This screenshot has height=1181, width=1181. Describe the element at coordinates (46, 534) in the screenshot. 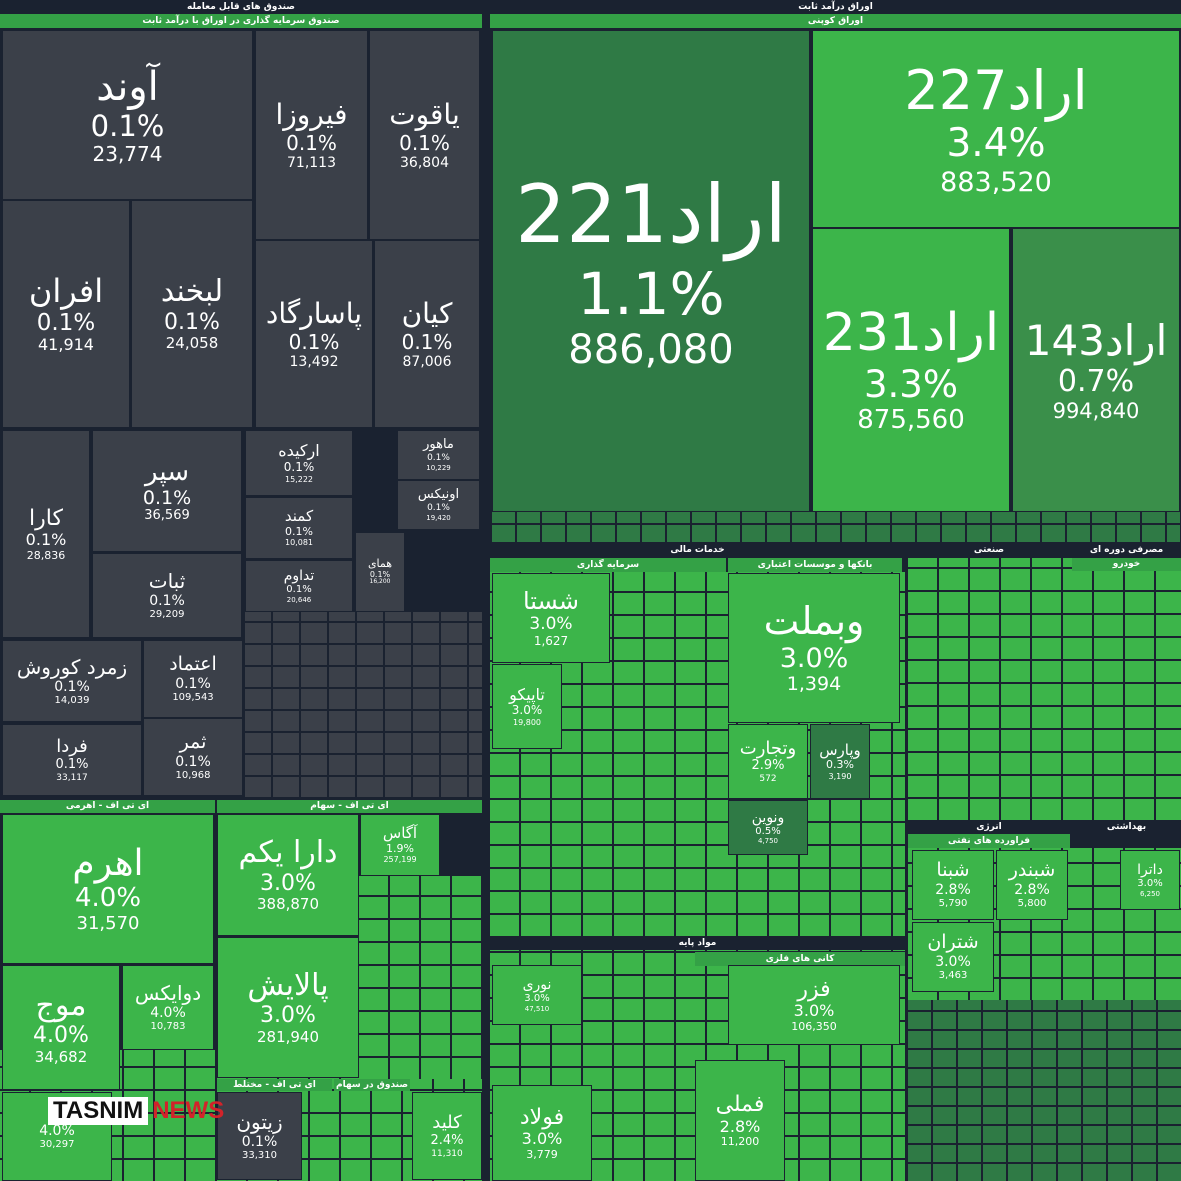

I see `tile: کارا 0.1% 28,836` at that location.